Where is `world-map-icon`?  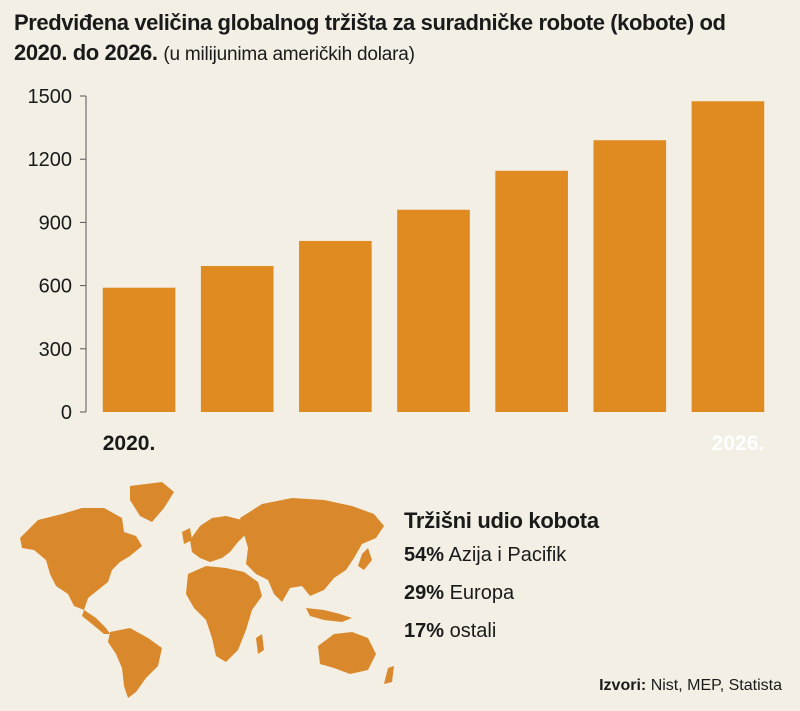 world-map-icon is located at coordinates (207, 590).